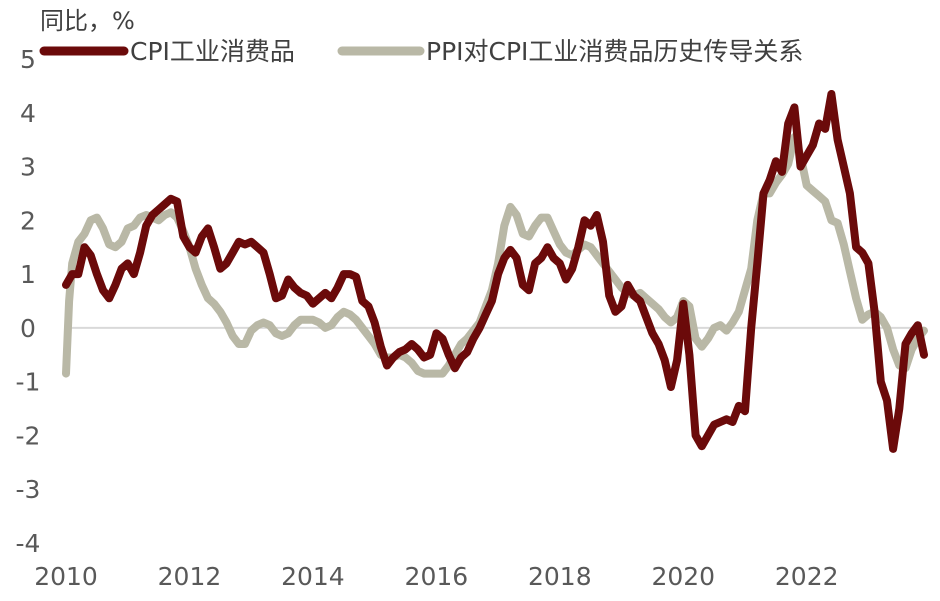  What do you see at coordinates (313, 576) in the screenshot?
I see `x-tick-label: 2014` at bounding box center [313, 576].